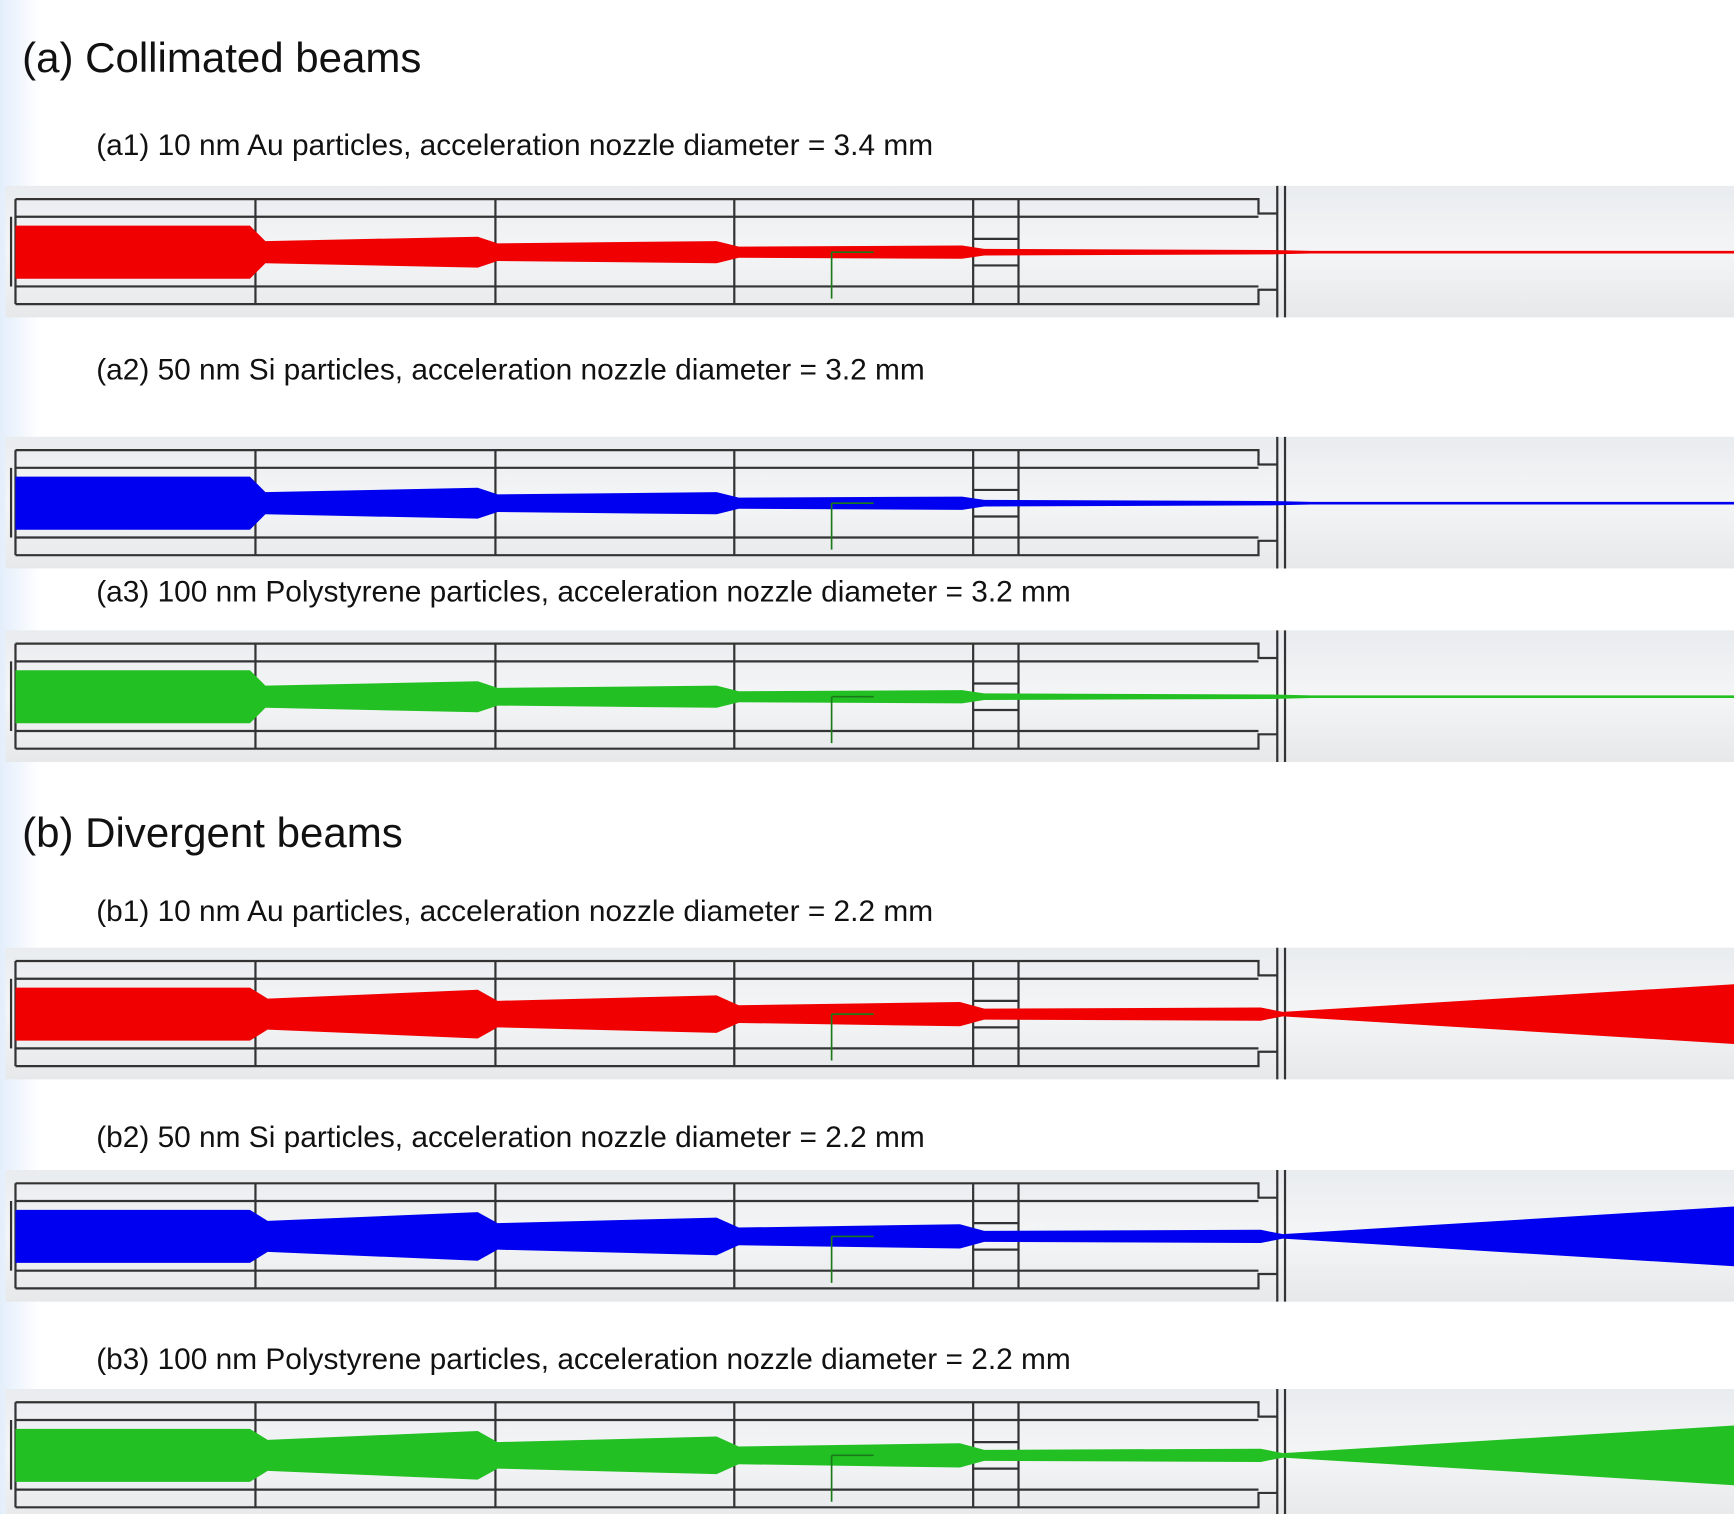 This screenshot has height=1514, width=1734. Describe the element at coordinates (212, 832) in the screenshot. I see `section-heading: (b) Divergent beams` at that location.